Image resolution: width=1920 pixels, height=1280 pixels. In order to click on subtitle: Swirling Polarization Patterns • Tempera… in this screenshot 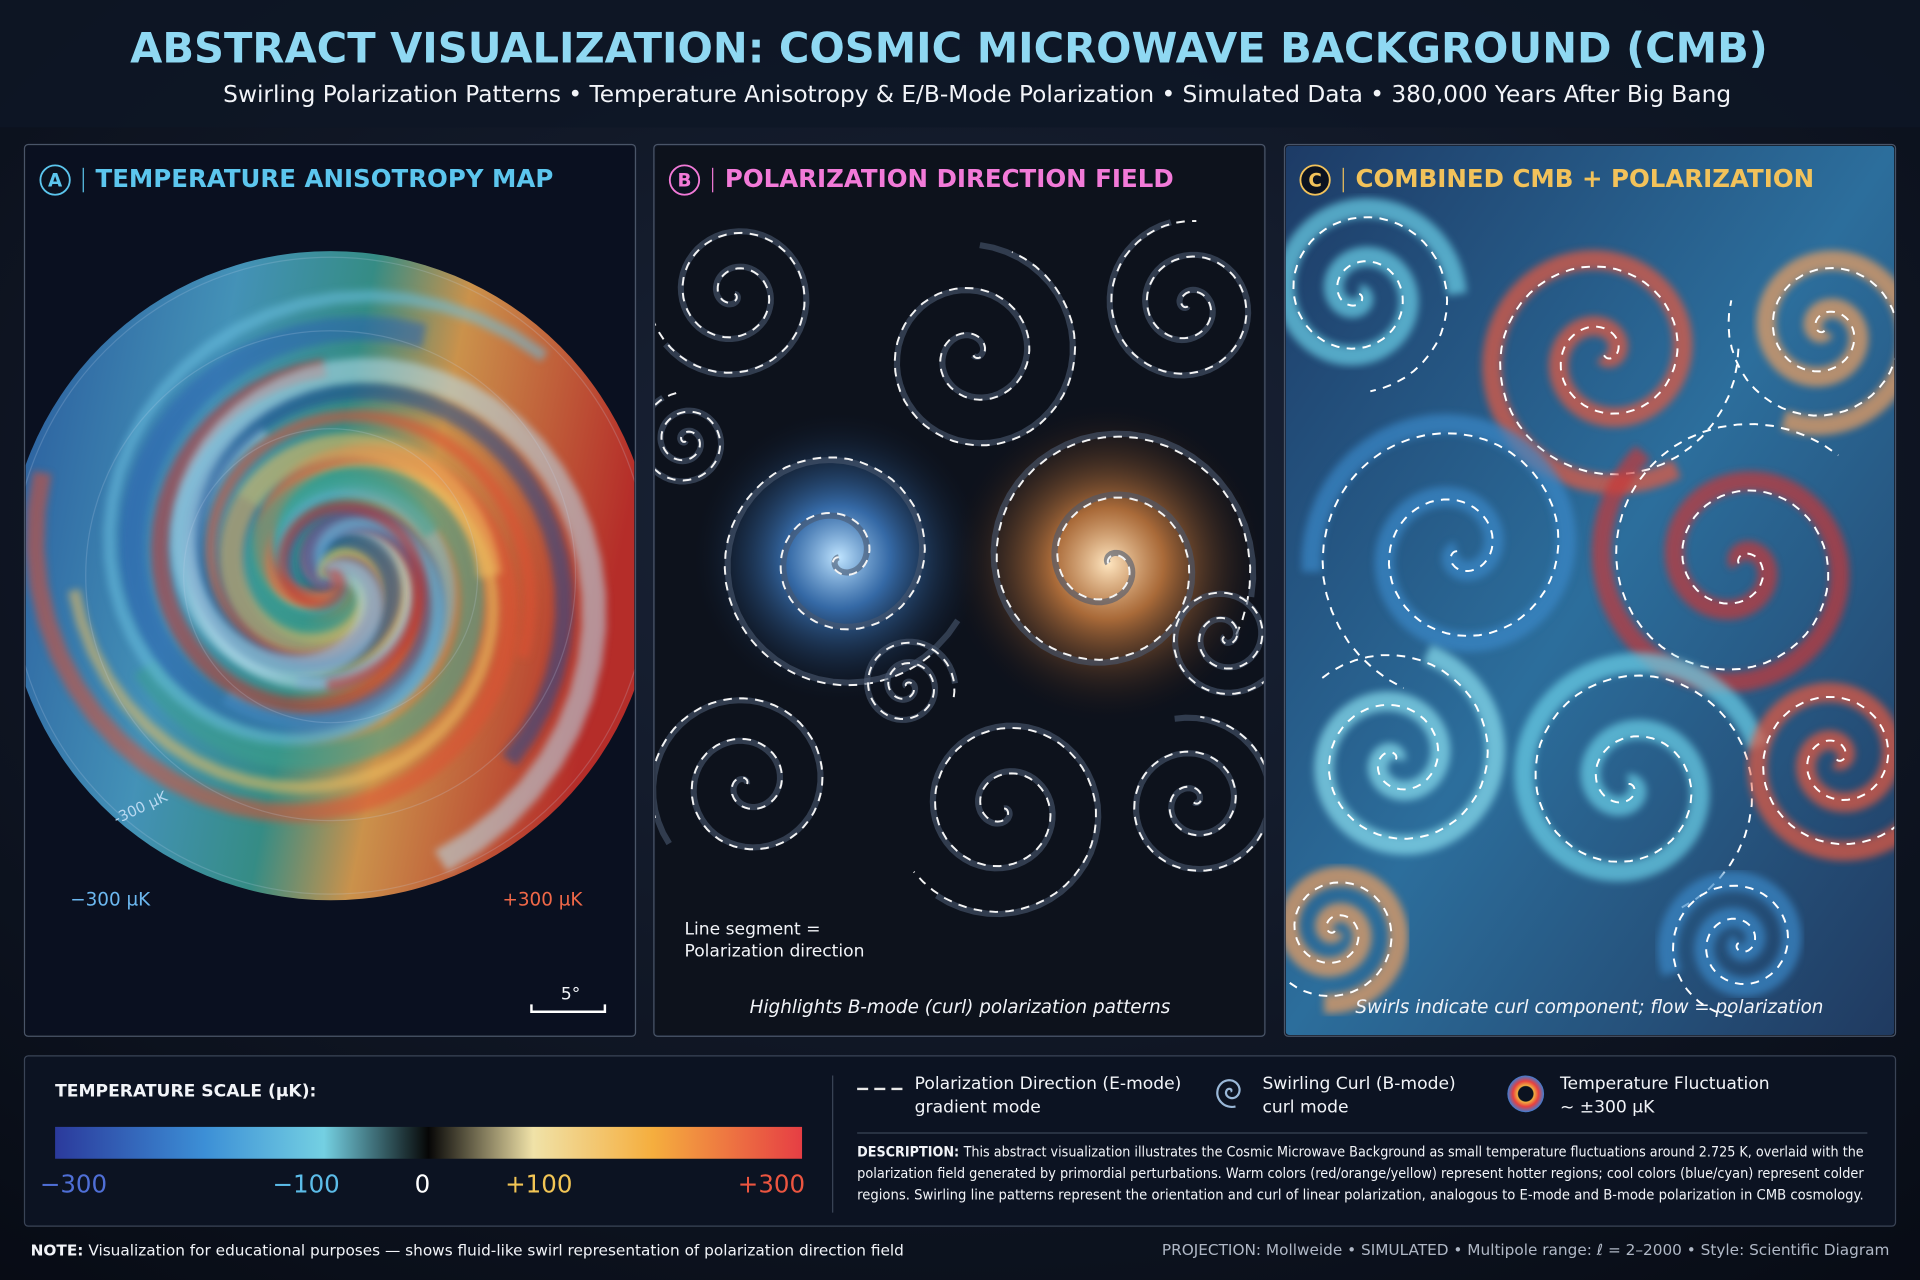, I will do `click(977, 94)`.